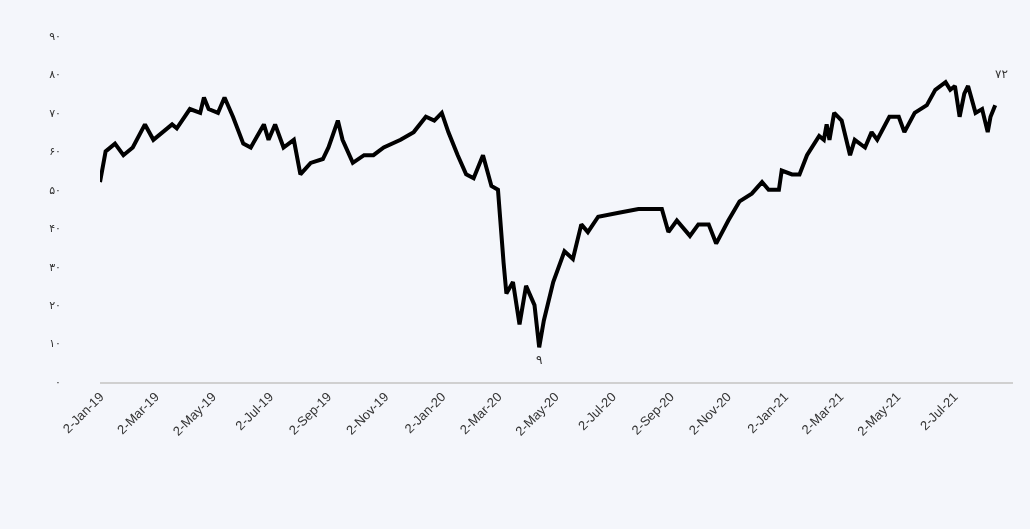  What do you see at coordinates (1001, 74) in the screenshot?
I see `annotation: ۷۲` at bounding box center [1001, 74].